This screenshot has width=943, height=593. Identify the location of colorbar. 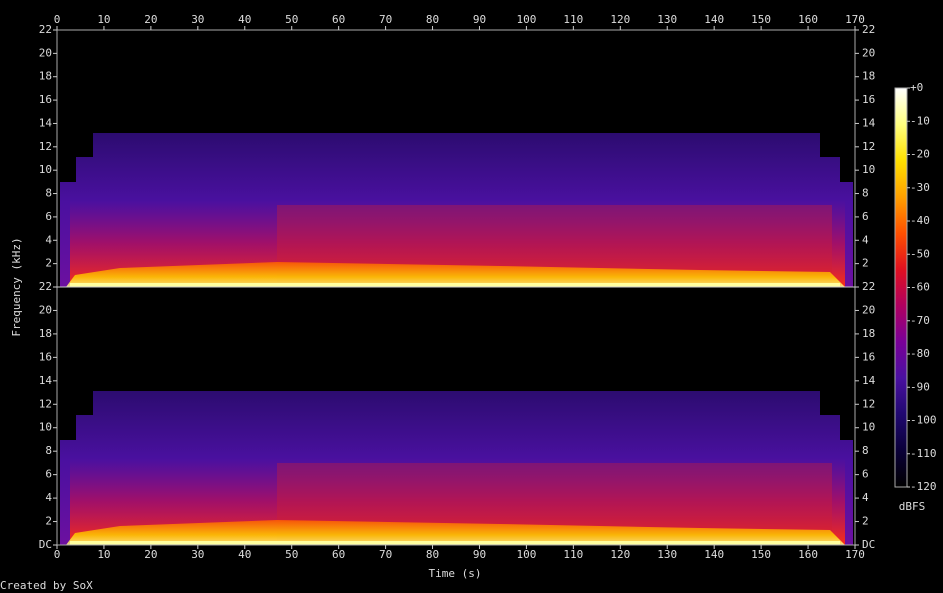
(901, 287).